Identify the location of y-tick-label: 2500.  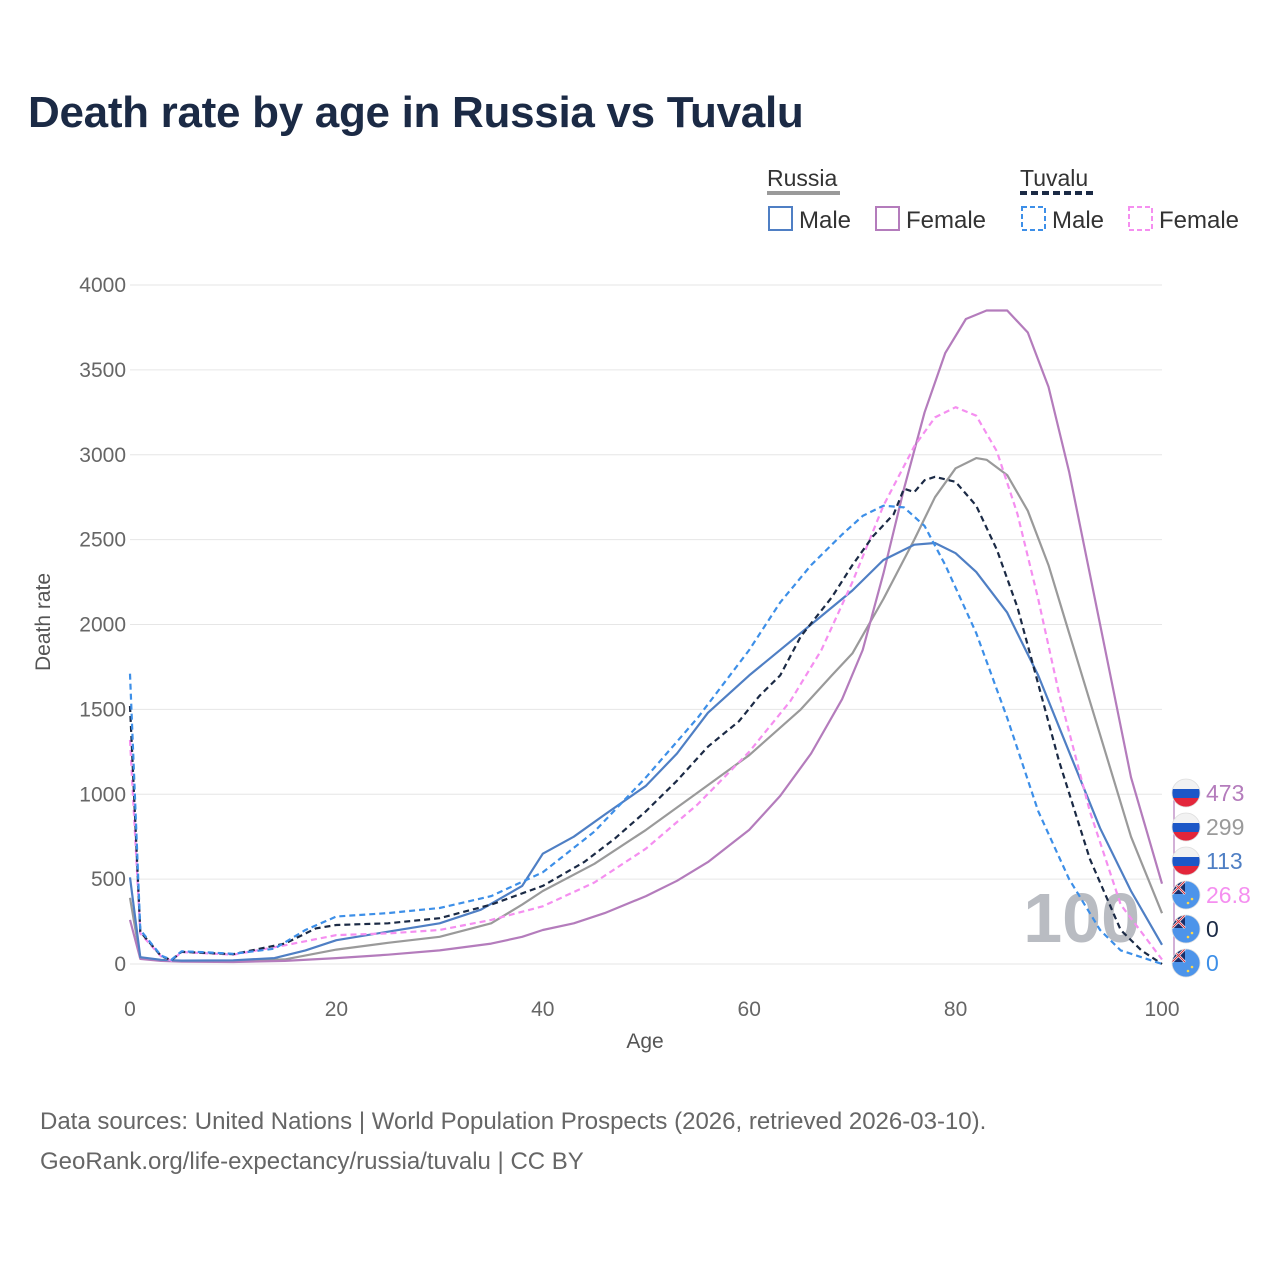
(102, 540).